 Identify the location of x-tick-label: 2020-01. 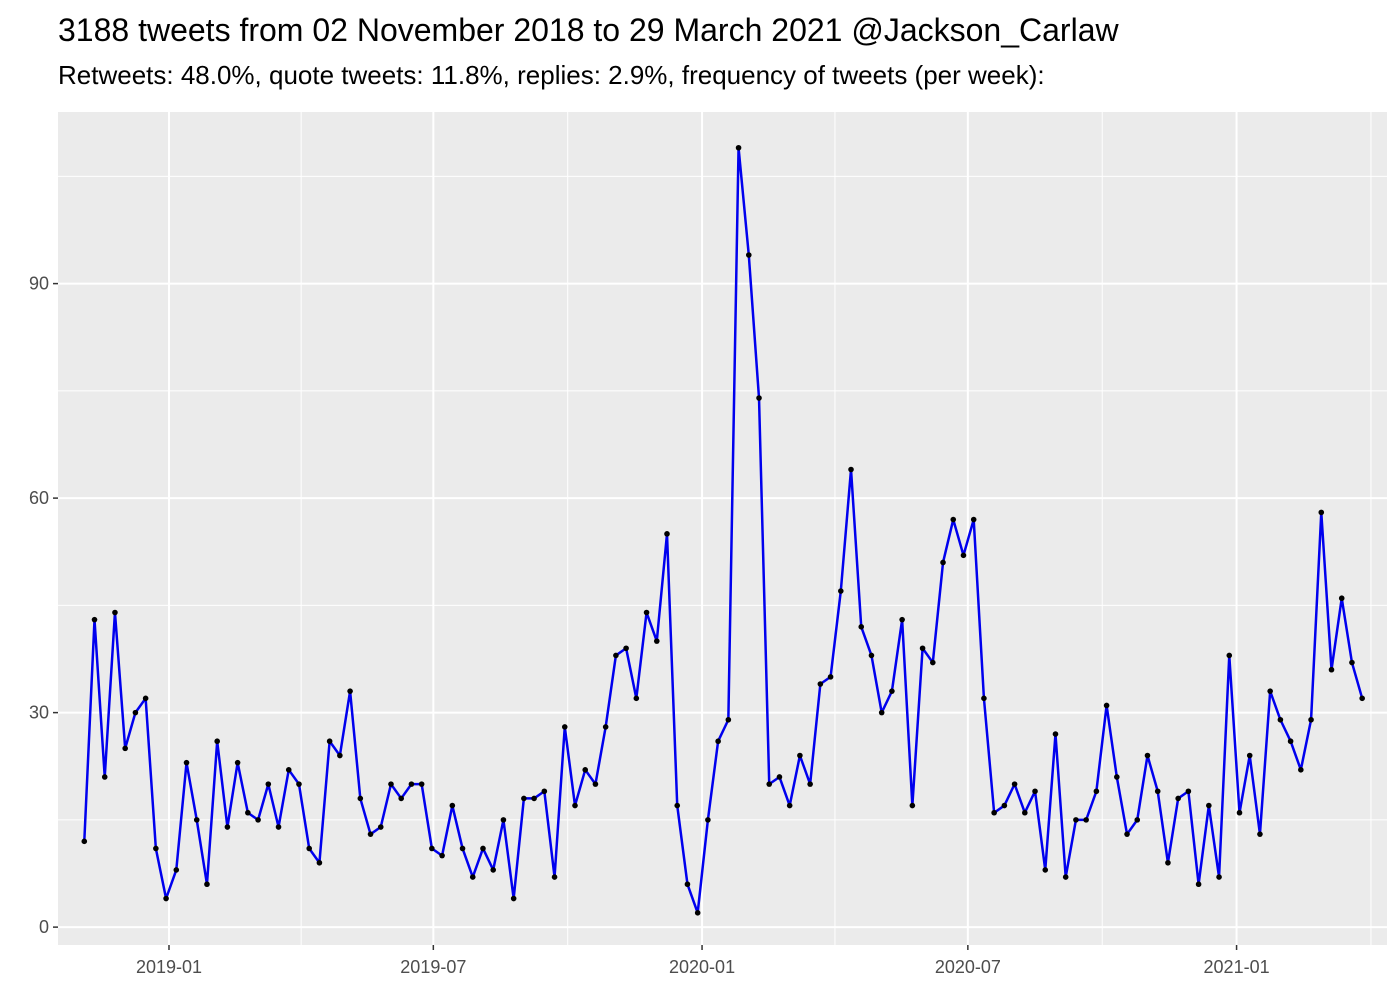
(702, 967).